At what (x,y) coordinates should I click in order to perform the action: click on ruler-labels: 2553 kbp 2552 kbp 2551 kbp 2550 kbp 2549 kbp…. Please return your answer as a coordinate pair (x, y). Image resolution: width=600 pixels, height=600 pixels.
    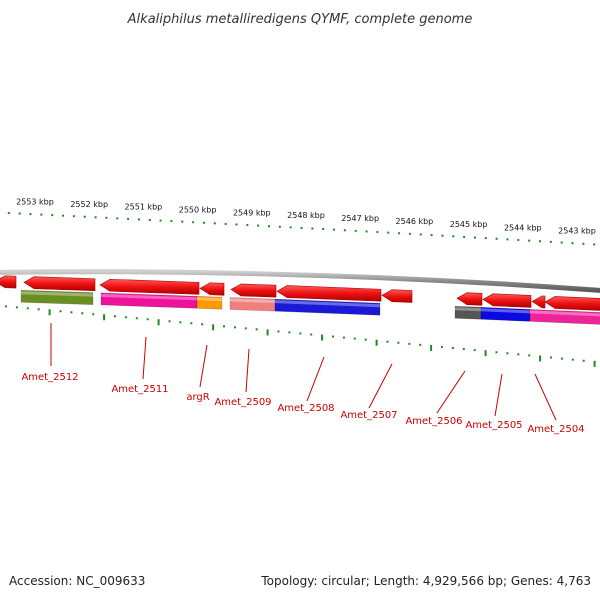
    Looking at the image, I should click on (306, 216).